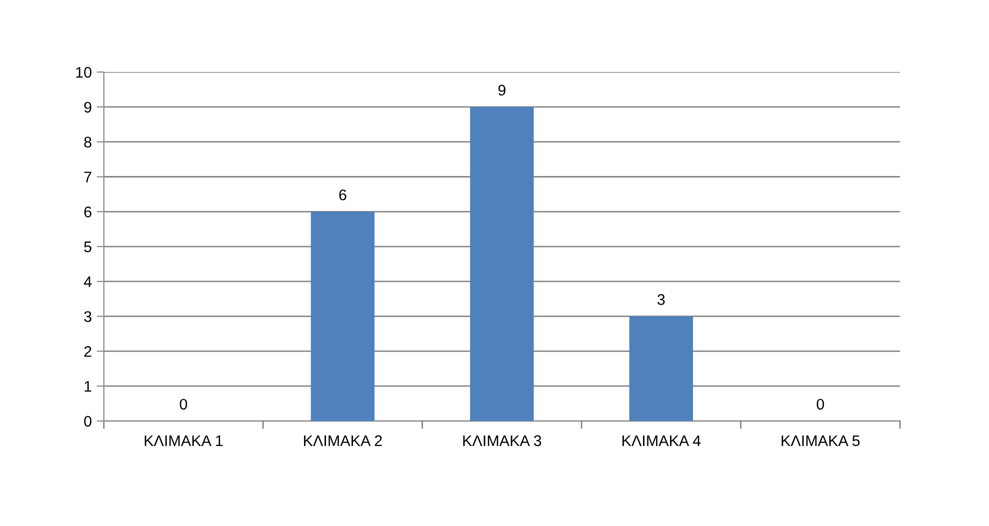 This screenshot has height=526, width=989. What do you see at coordinates (821, 440) in the screenshot?
I see `x-tick-label: ΚΛΙΜΑΚΑ 5` at bounding box center [821, 440].